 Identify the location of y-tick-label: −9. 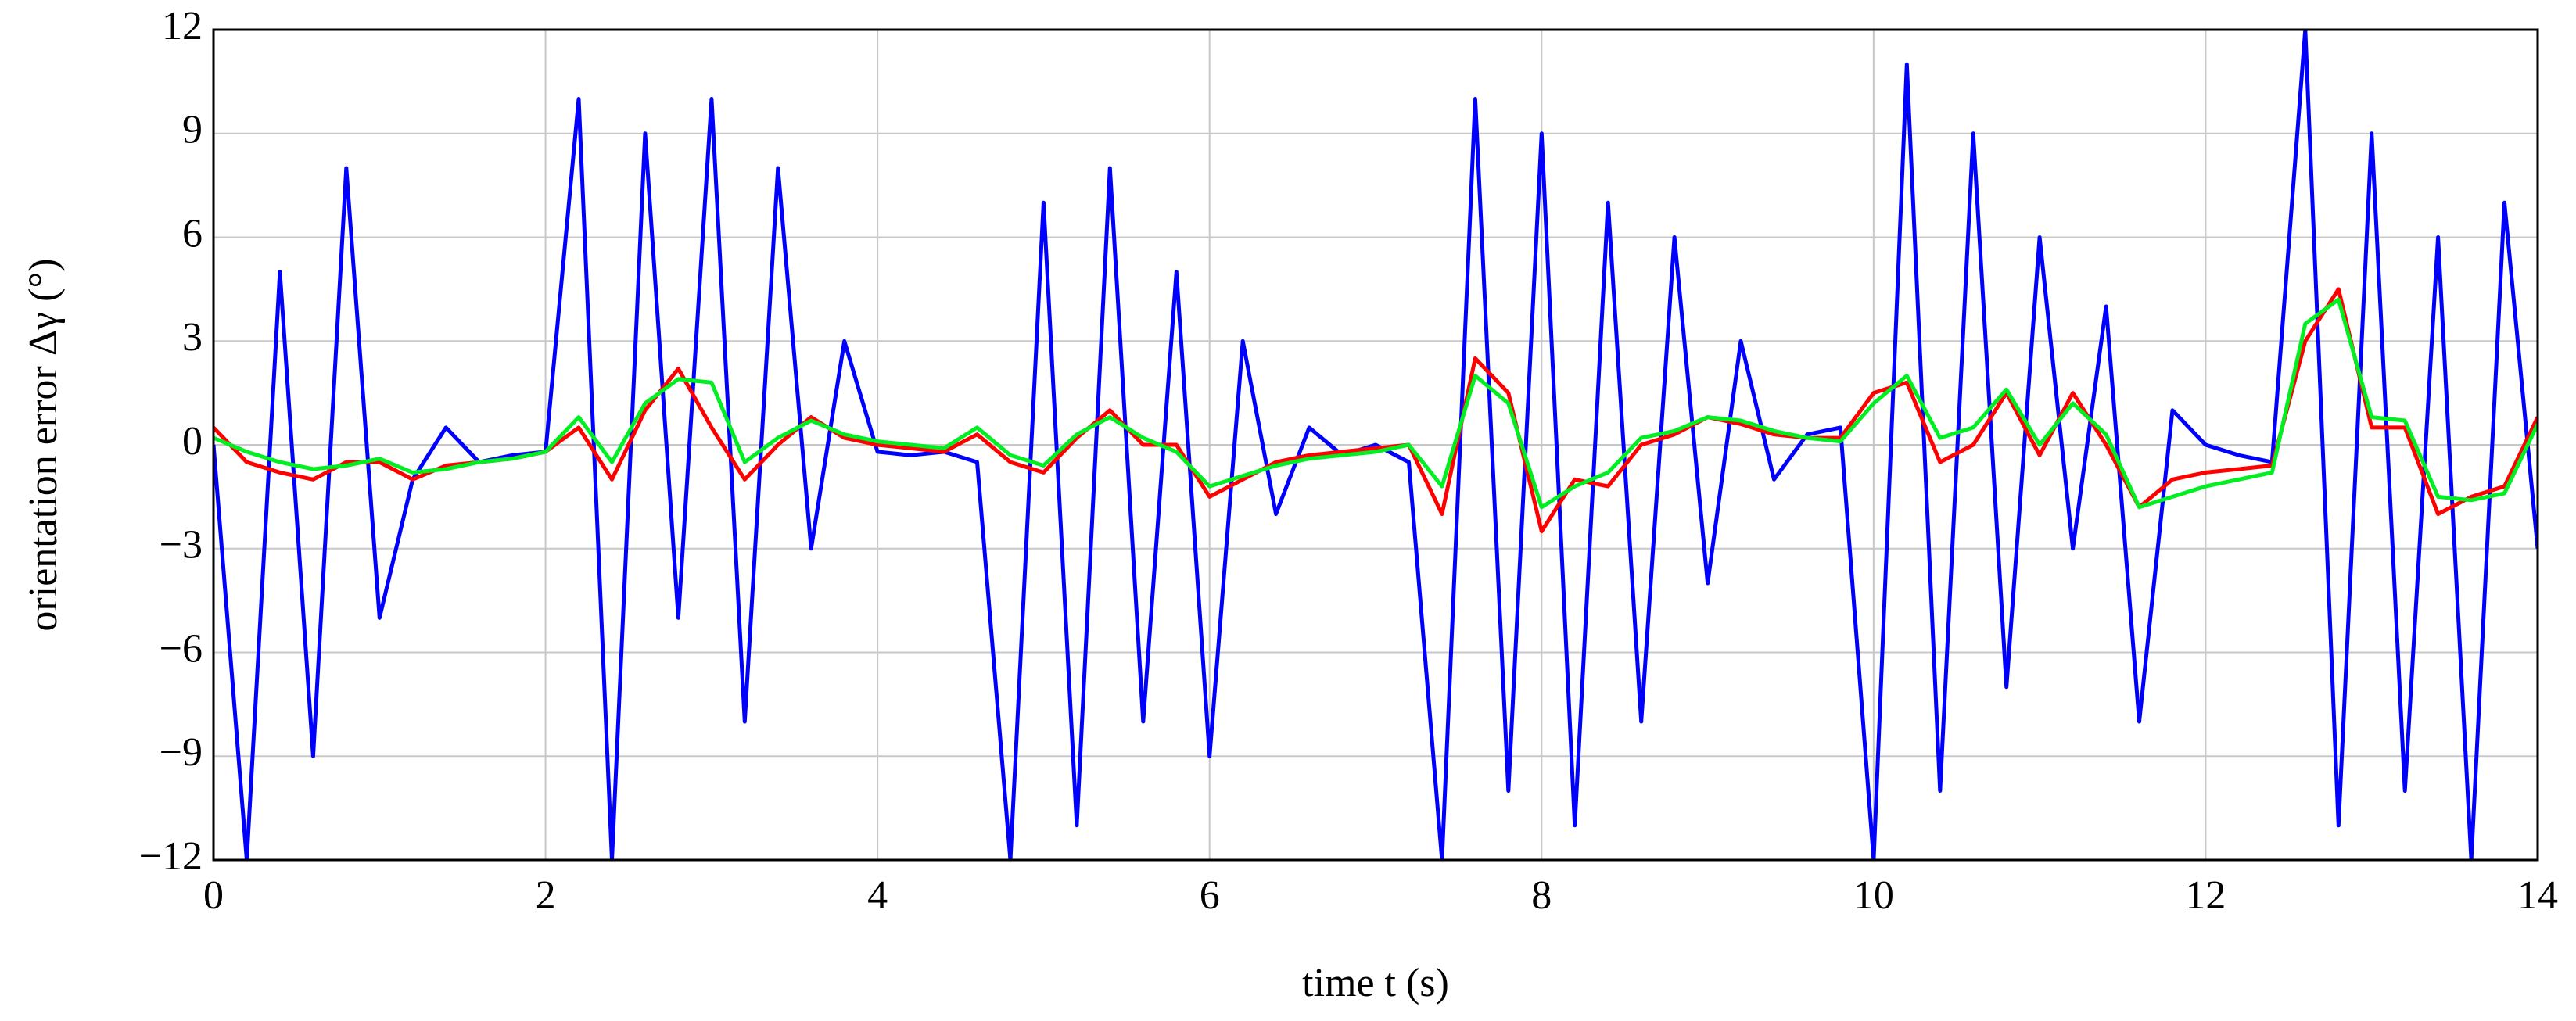
(181, 752).